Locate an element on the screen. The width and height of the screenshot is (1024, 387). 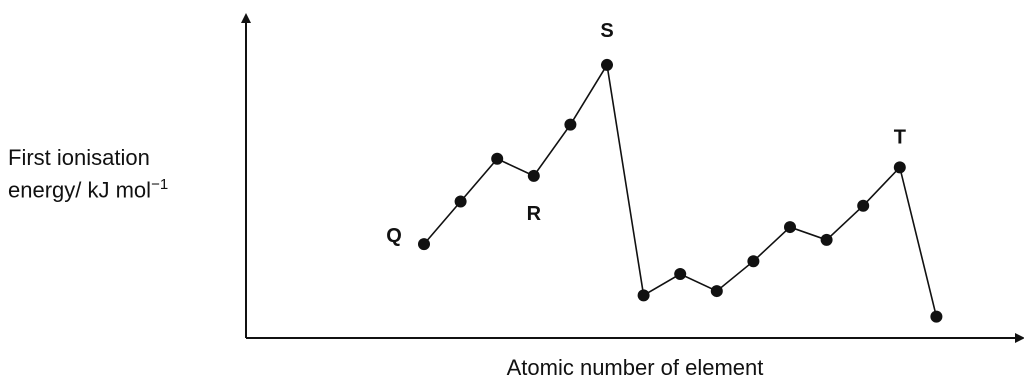
y-axis-label-line1: First ionisation is located at coordinates (79, 157).